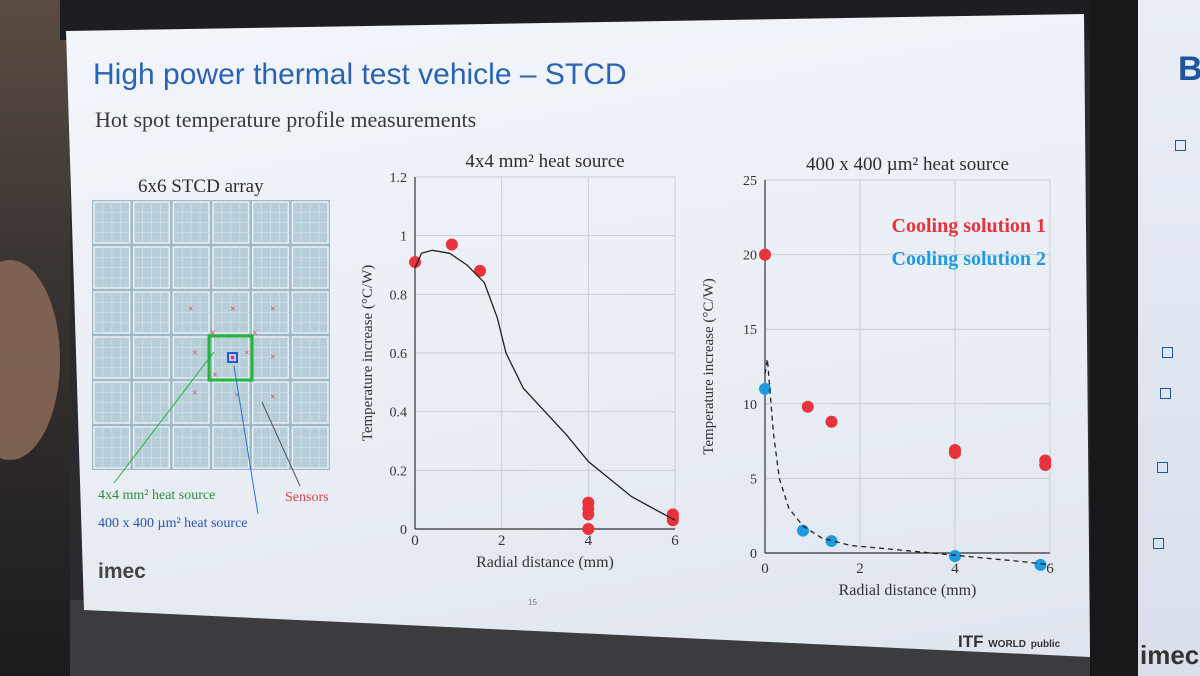  I want to click on y-tick-label: 15, so click(750, 330).